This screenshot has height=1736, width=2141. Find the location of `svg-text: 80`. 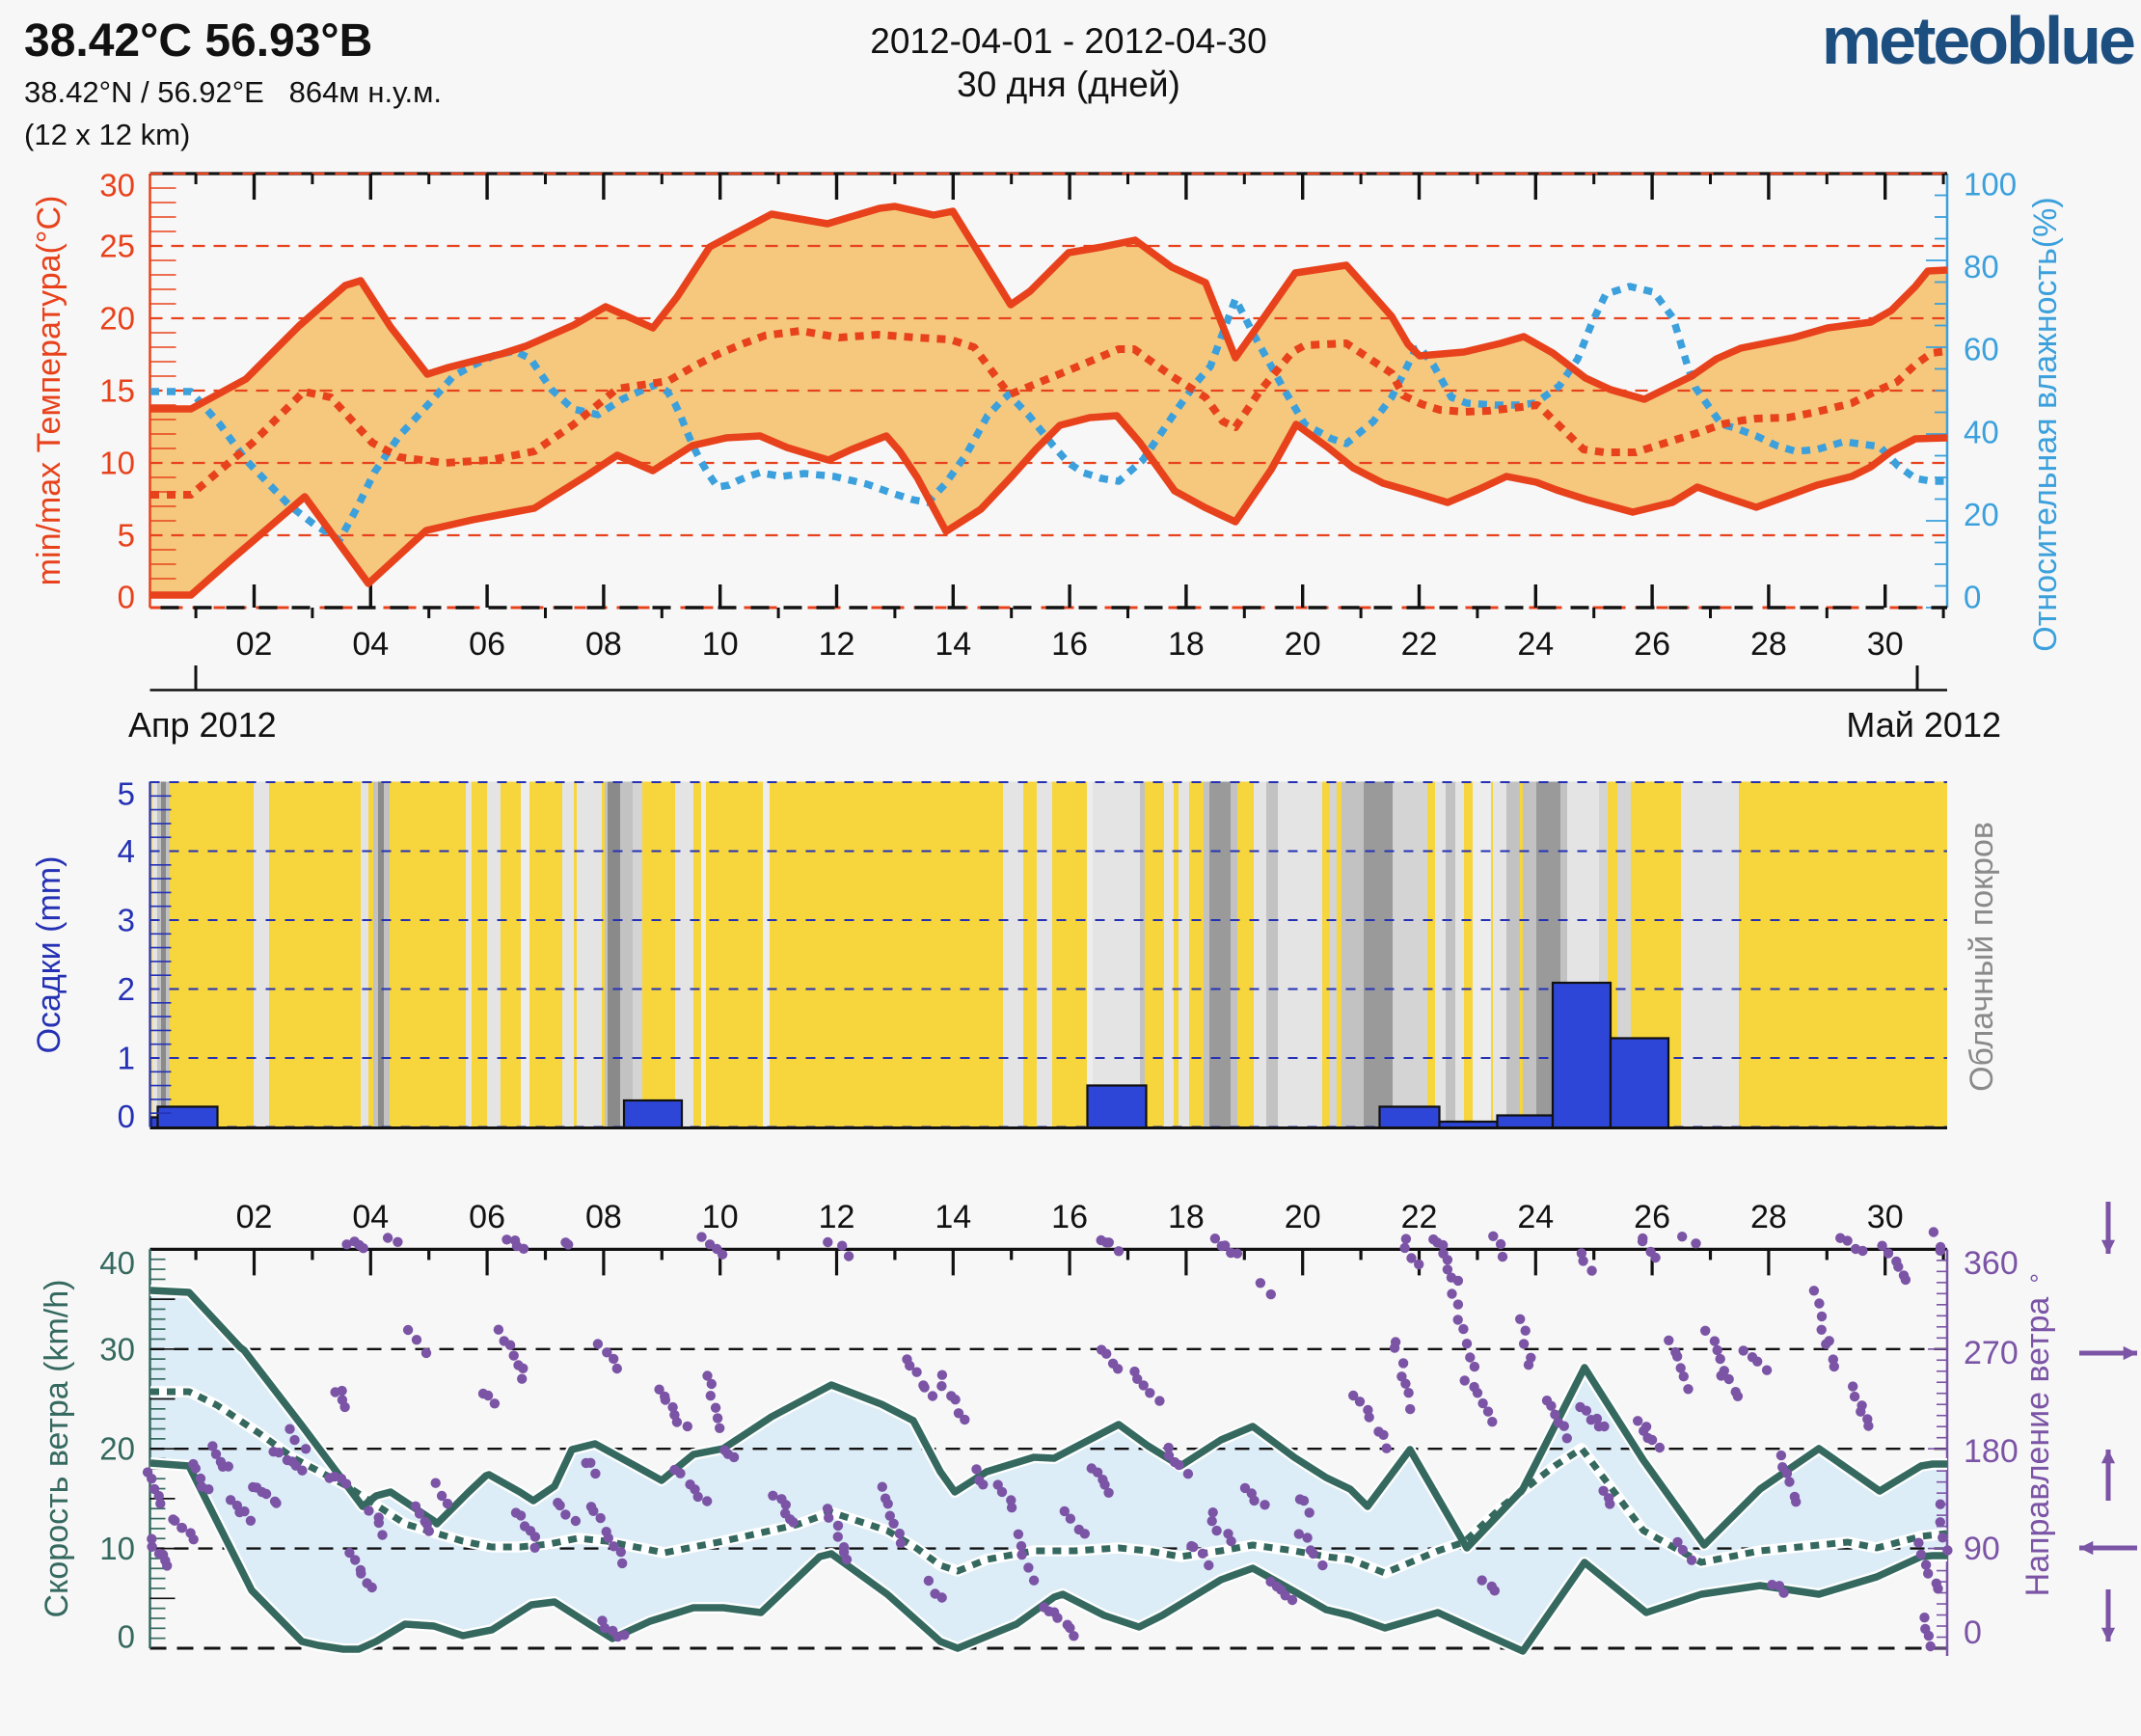

svg-text: 80 is located at coordinates (1982, 267).